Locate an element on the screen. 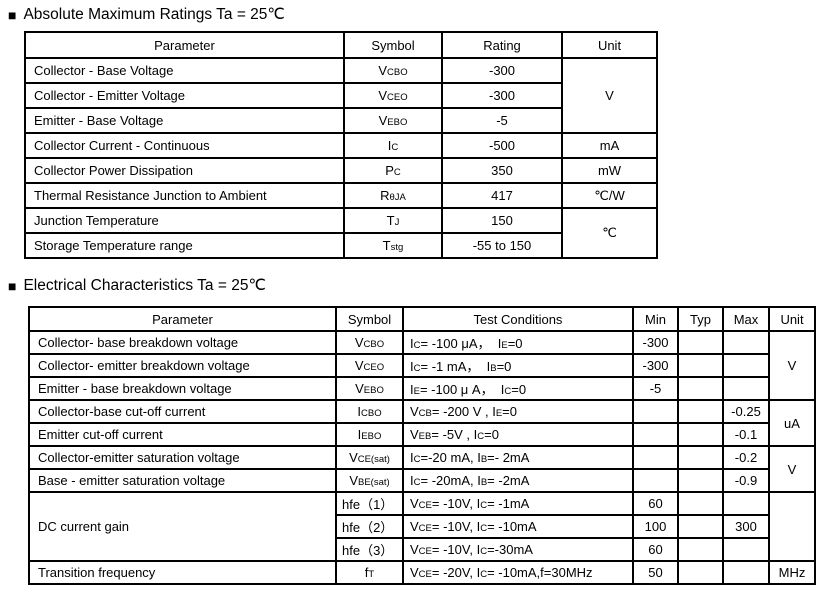 The height and width of the screenshot is (612, 822). max-cell: -0.2 is located at coordinates (746, 457).